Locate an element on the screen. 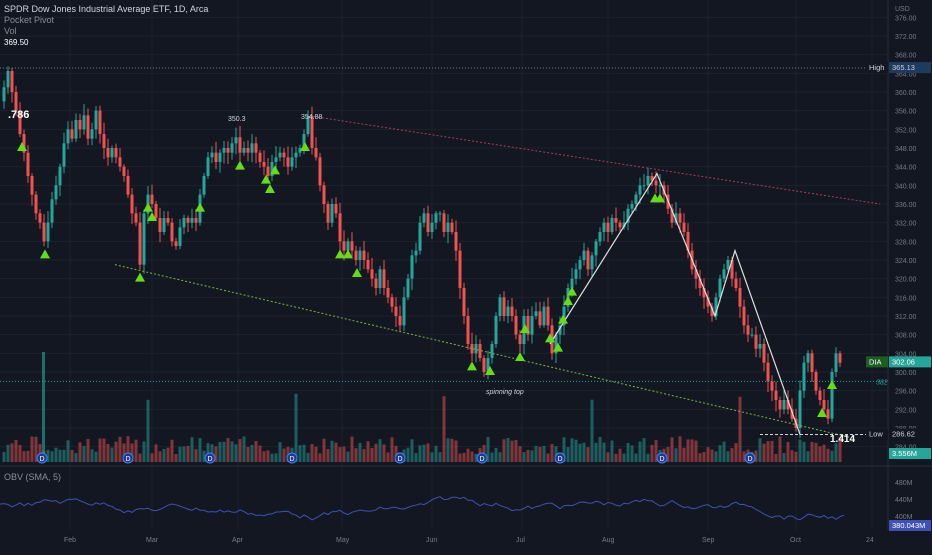 The image size is (932, 555). zigzag-pattern is located at coordinates (675, 303).